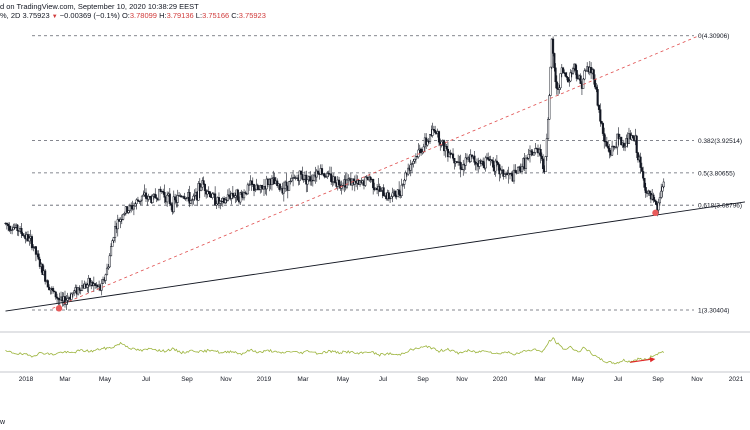 The image size is (750, 430). What do you see at coordinates (26, 379) in the screenshot?
I see `time-axis-tick-label: 2018` at bounding box center [26, 379].